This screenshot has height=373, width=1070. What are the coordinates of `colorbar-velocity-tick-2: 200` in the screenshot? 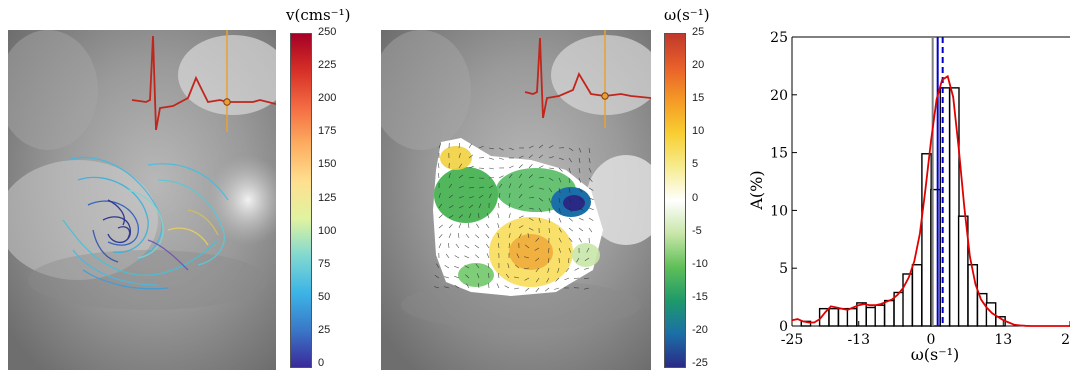 It's located at (327, 98).